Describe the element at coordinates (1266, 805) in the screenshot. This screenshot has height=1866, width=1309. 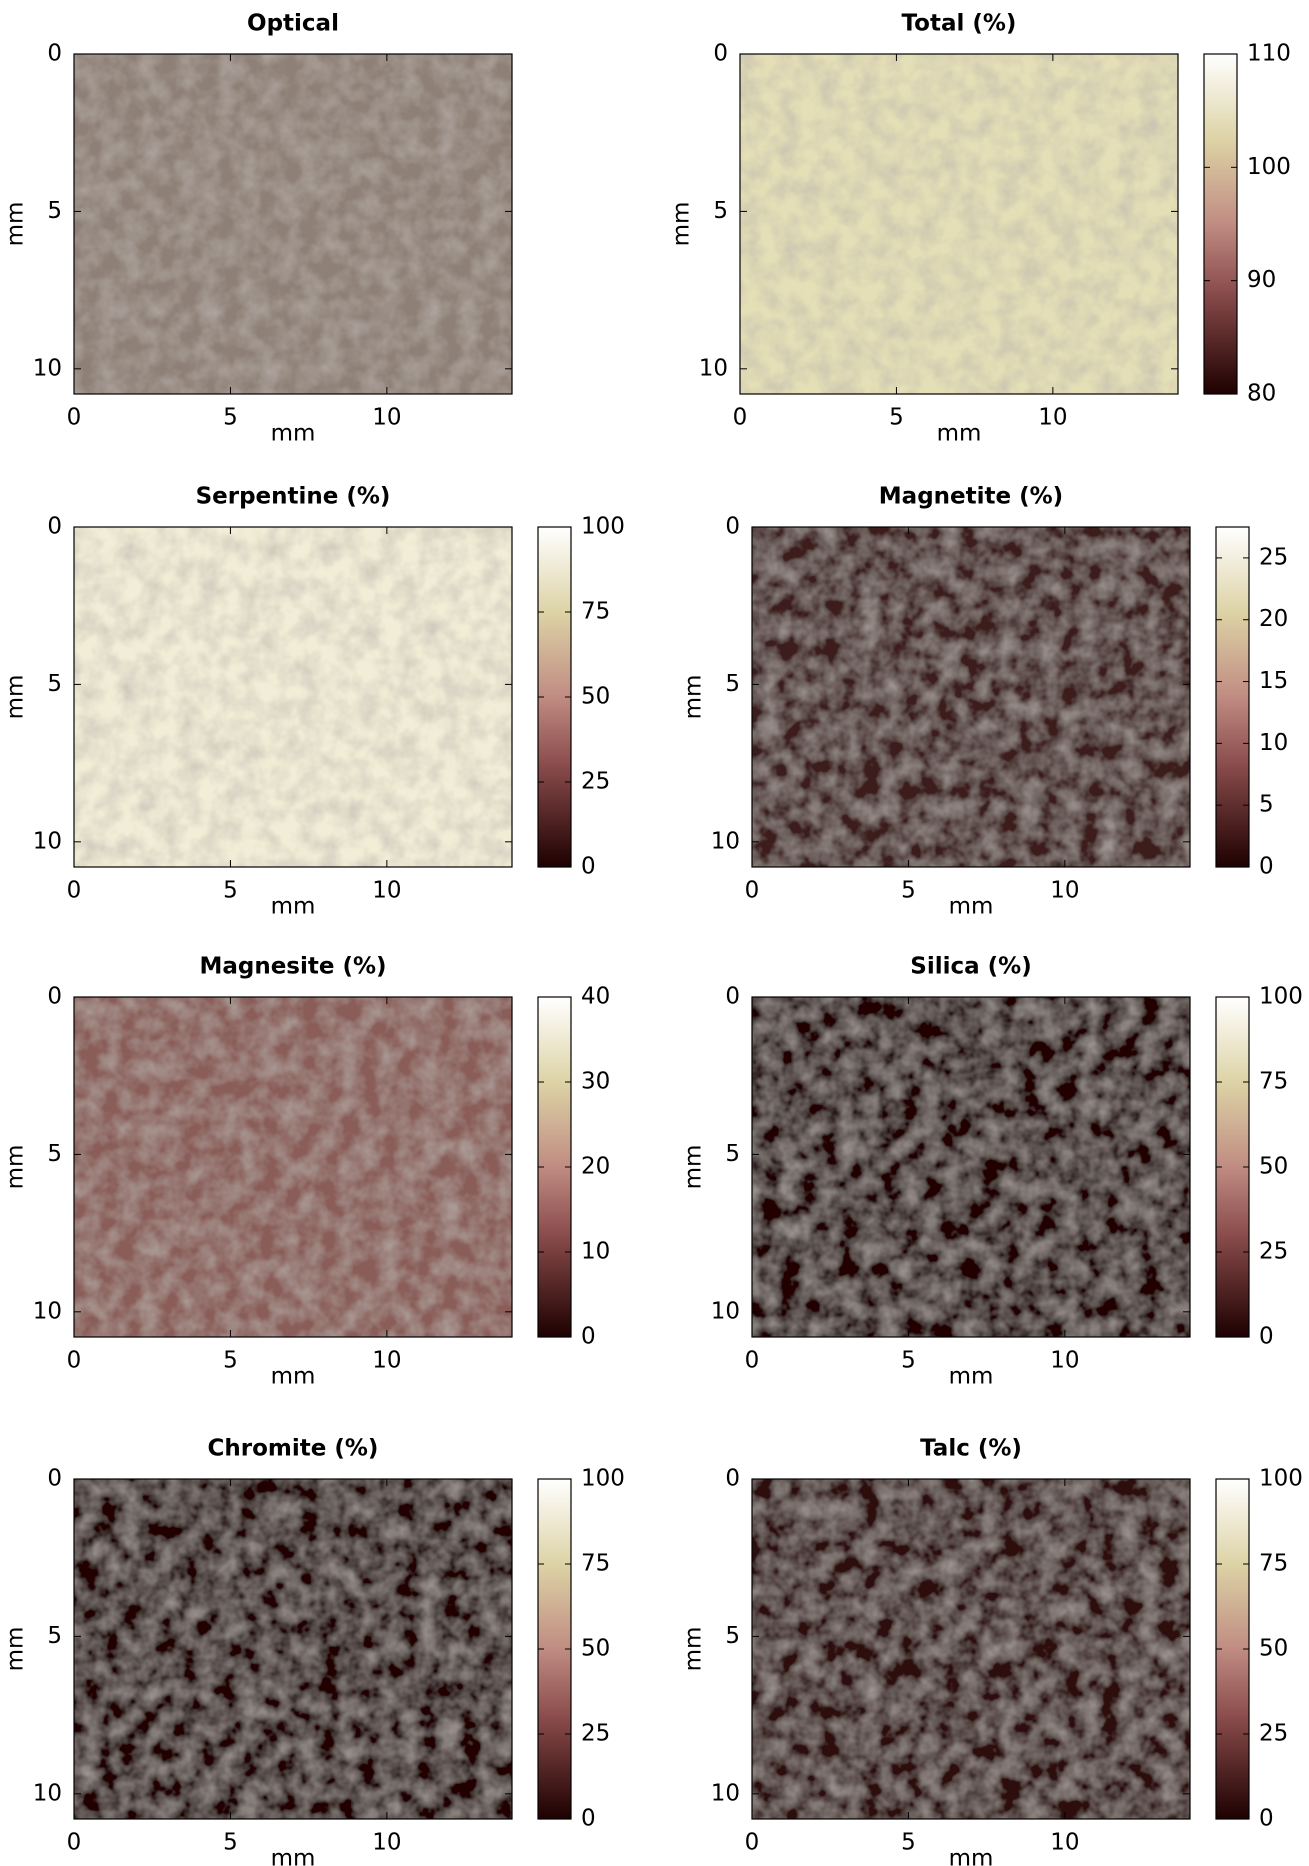
I see `colorbar-tick-label: 5` at that location.